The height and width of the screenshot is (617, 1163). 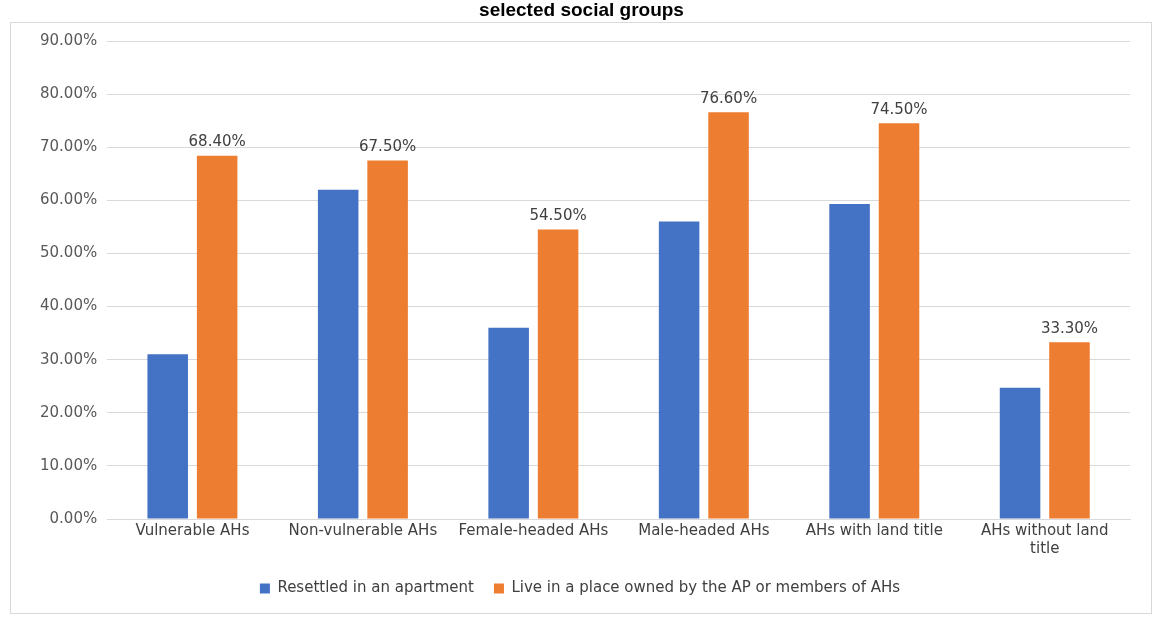 What do you see at coordinates (73, 517) in the screenshot?
I see `y-tick-label: 0.00%` at bounding box center [73, 517].